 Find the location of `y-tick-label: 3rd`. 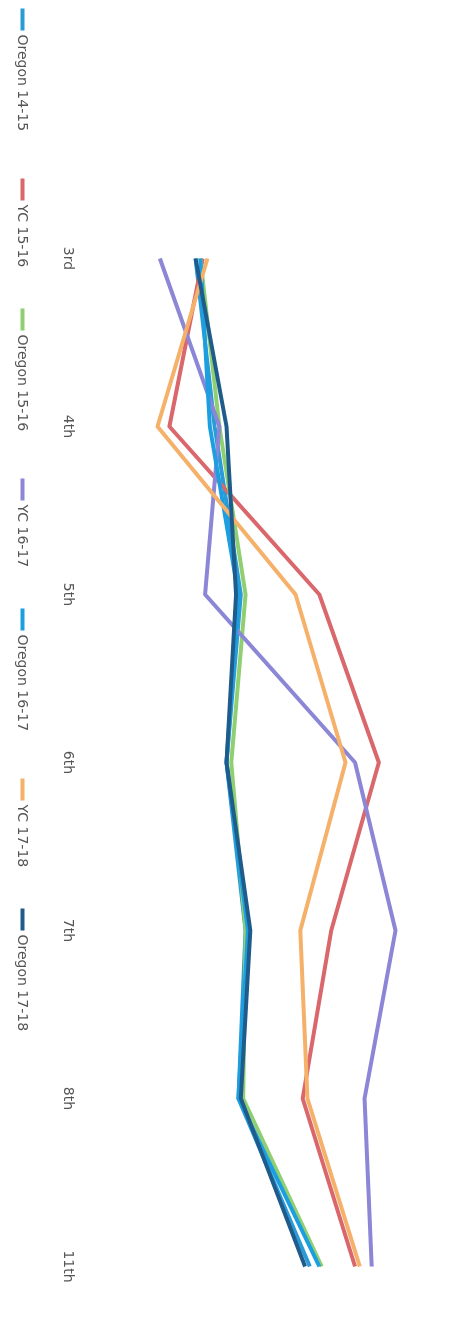

y-tick-label: 3rd is located at coordinates (68, 258).